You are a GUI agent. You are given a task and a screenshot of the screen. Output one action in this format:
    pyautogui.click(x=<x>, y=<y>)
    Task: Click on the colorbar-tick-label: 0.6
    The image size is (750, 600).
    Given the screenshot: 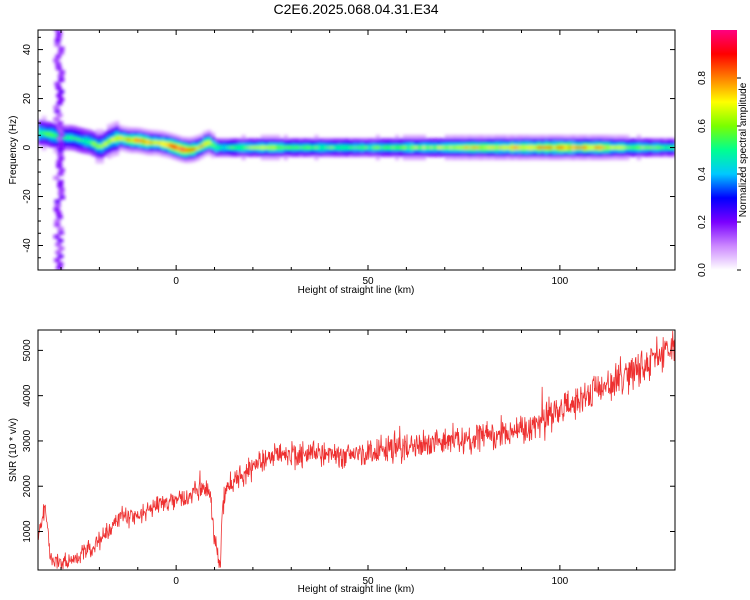 What is the action you would take?
    pyautogui.click(x=702, y=126)
    